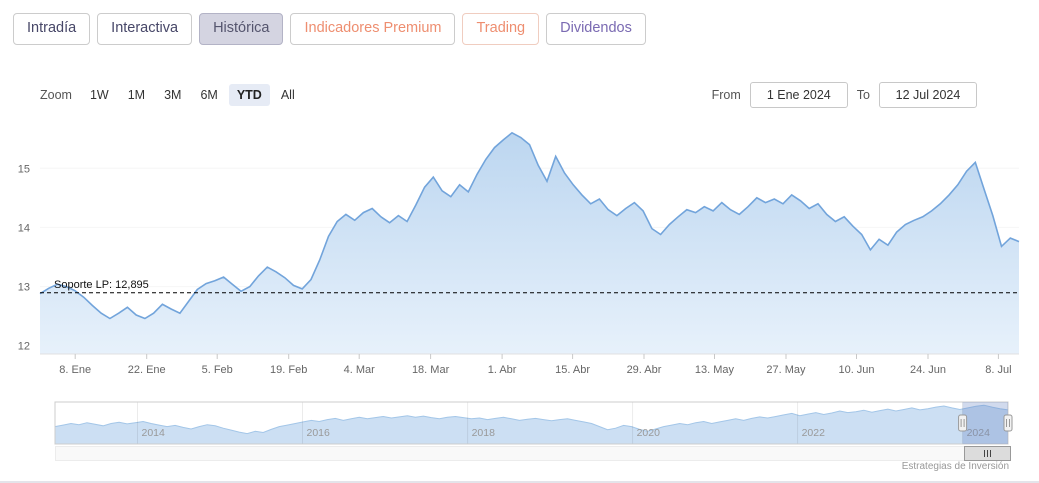 This screenshot has width=1039, height=483. Describe the element at coordinates (596, 29) in the screenshot. I see `tab-dividendos: Dividendos` at that location.